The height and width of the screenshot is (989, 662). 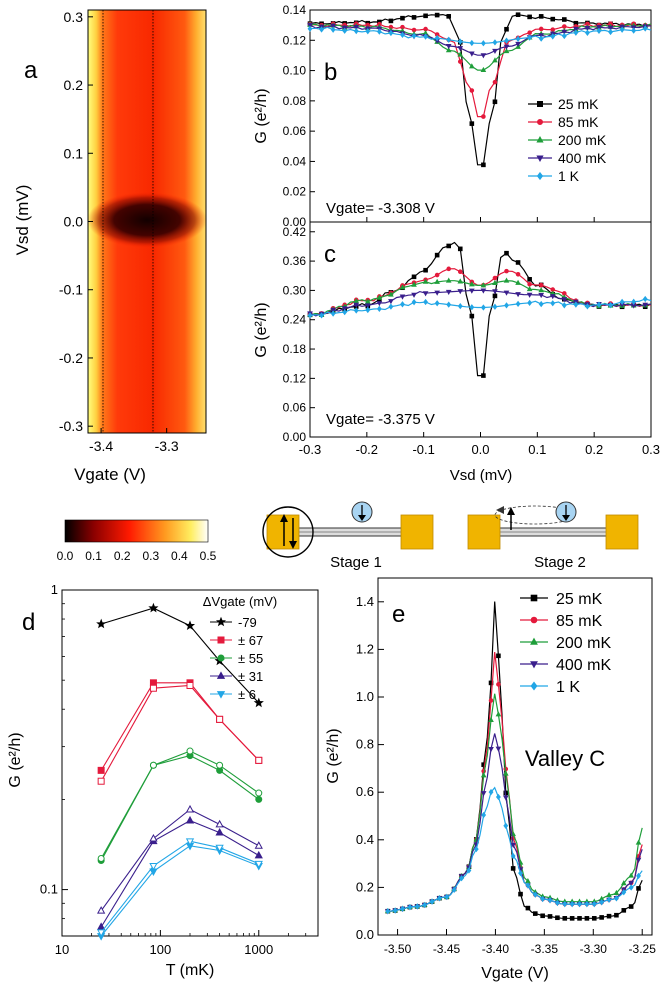 I want to click on heatmap-x-label: Vgate (V), so click(x=110, y=474).